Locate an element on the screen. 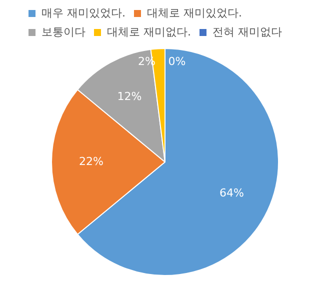 The image size is (330, 286). data-label: 64% is located at coordinates (232, 193).